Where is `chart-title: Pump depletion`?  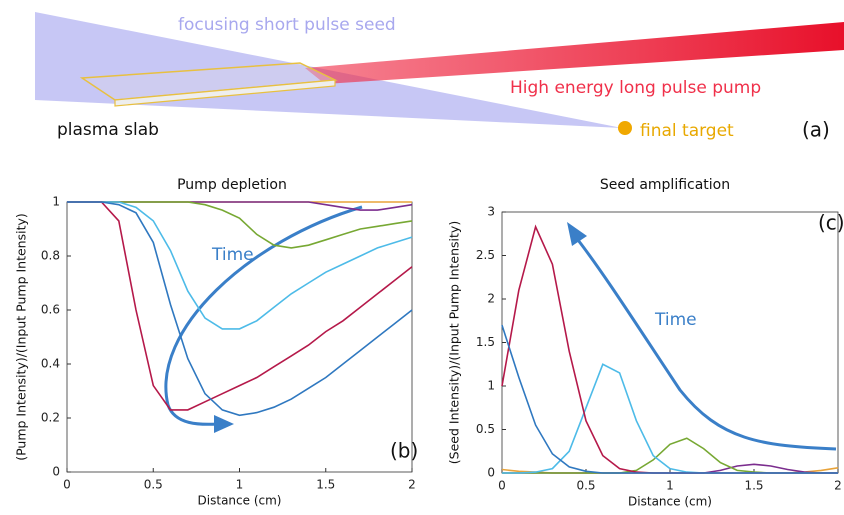 chart-title: Pump depletion is located at coordinates (232, 185).